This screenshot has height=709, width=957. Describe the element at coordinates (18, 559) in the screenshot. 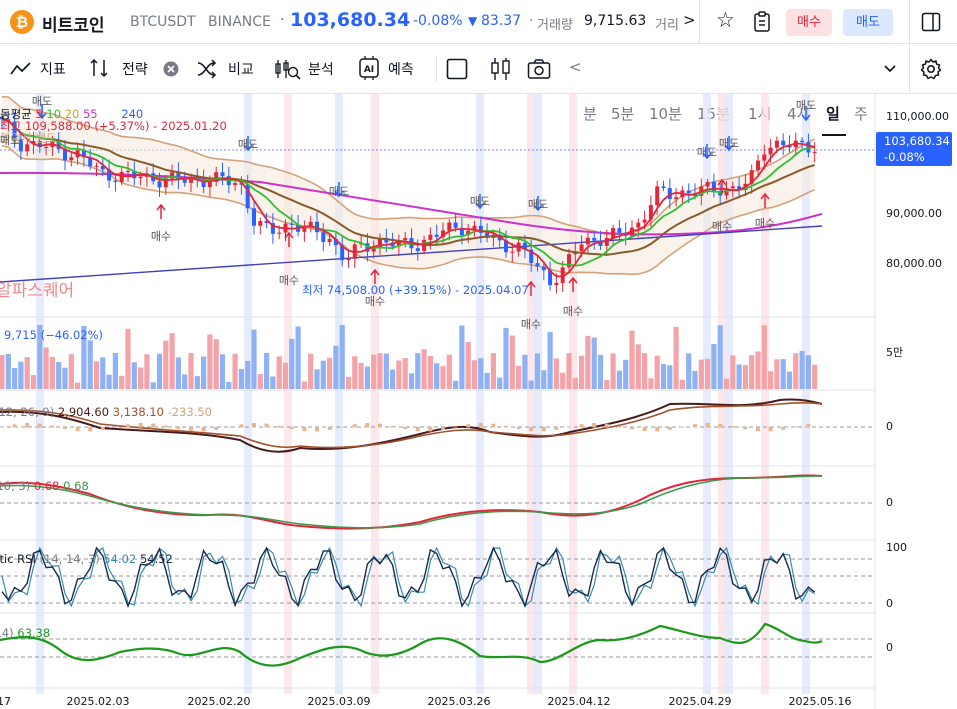

I see `srsi-label: Stochastic RSI` at that location.